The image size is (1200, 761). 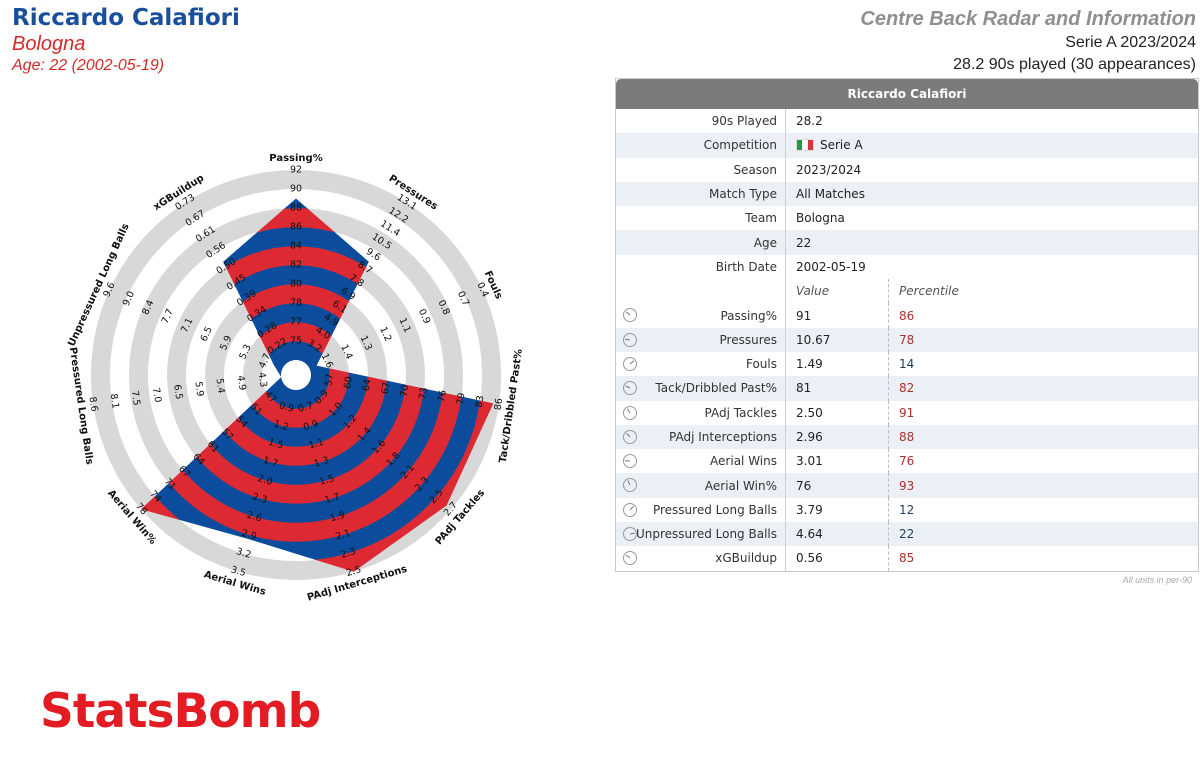 I want to click on info-label: Match Type, so click(x=701, y=194).